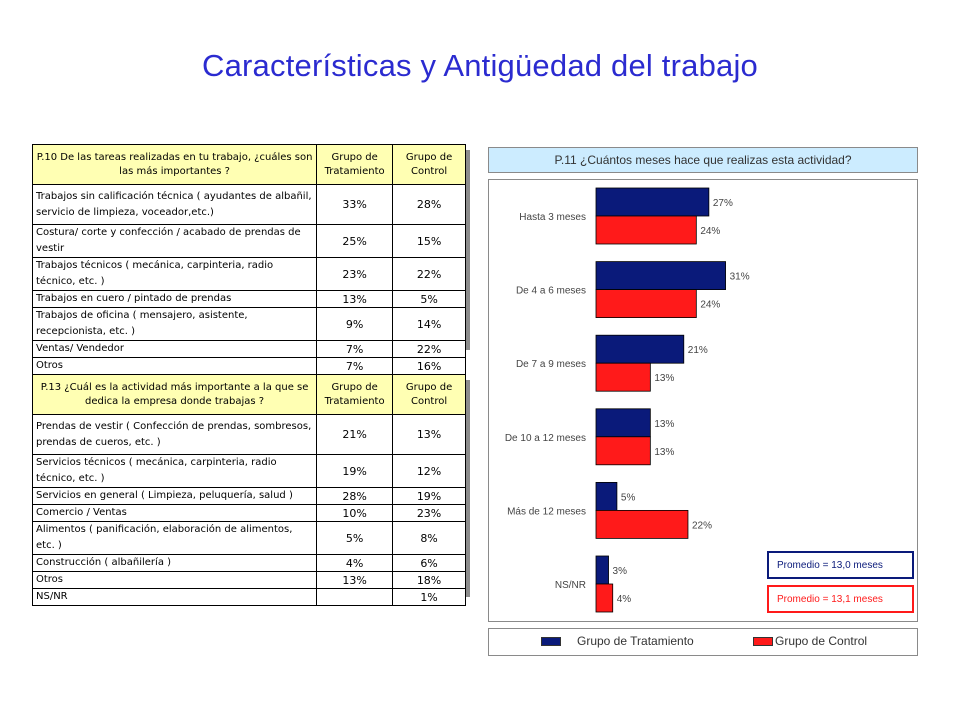 The width and height of the screenshot is (960, 720). I want to click on data-label: 21%, so click(698, 350).